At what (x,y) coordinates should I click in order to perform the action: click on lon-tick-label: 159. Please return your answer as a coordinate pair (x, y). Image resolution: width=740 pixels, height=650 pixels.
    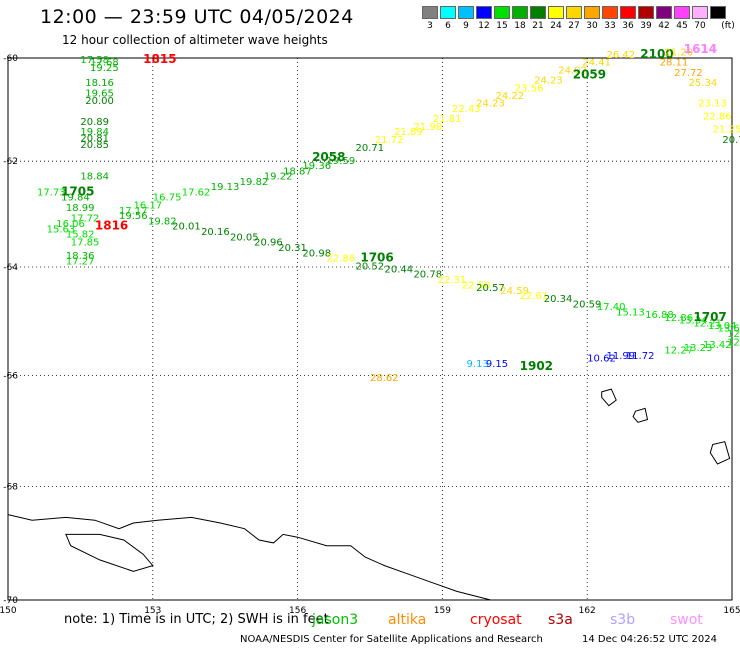
    Looking at the image, I should click on (442, 611).